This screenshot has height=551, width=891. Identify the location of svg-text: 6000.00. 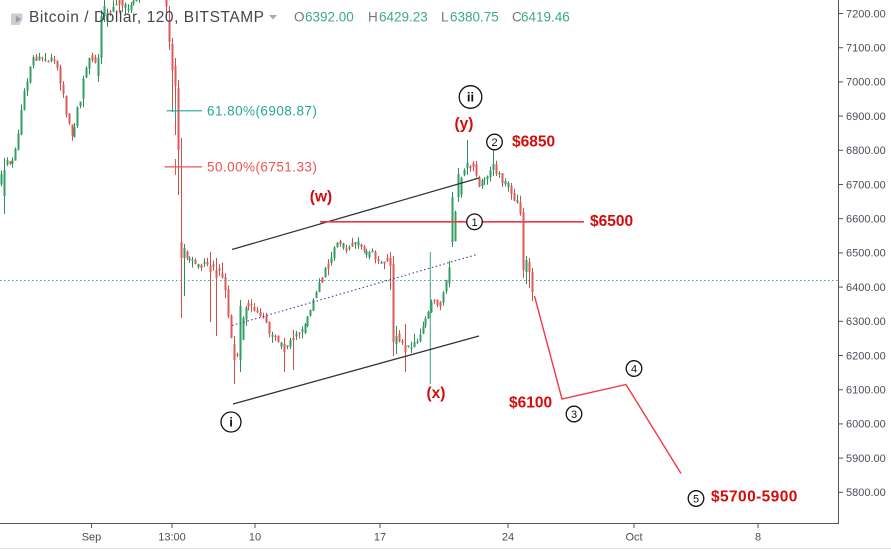
(866, 425).